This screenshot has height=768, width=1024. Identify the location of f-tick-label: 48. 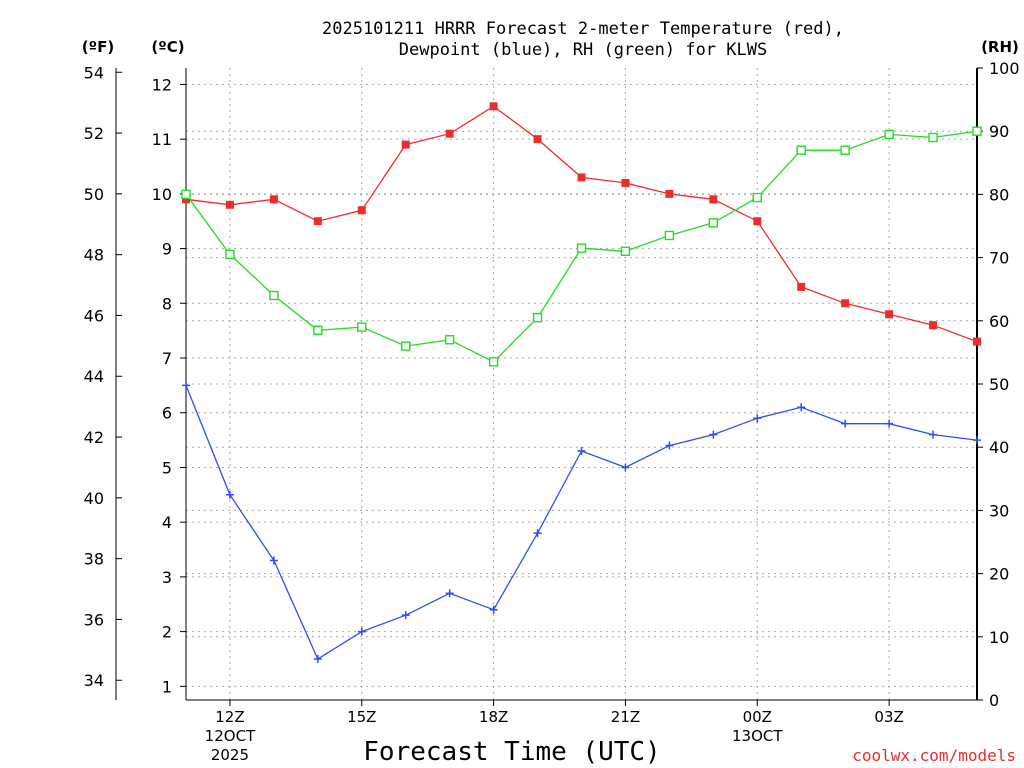
(94, 255).